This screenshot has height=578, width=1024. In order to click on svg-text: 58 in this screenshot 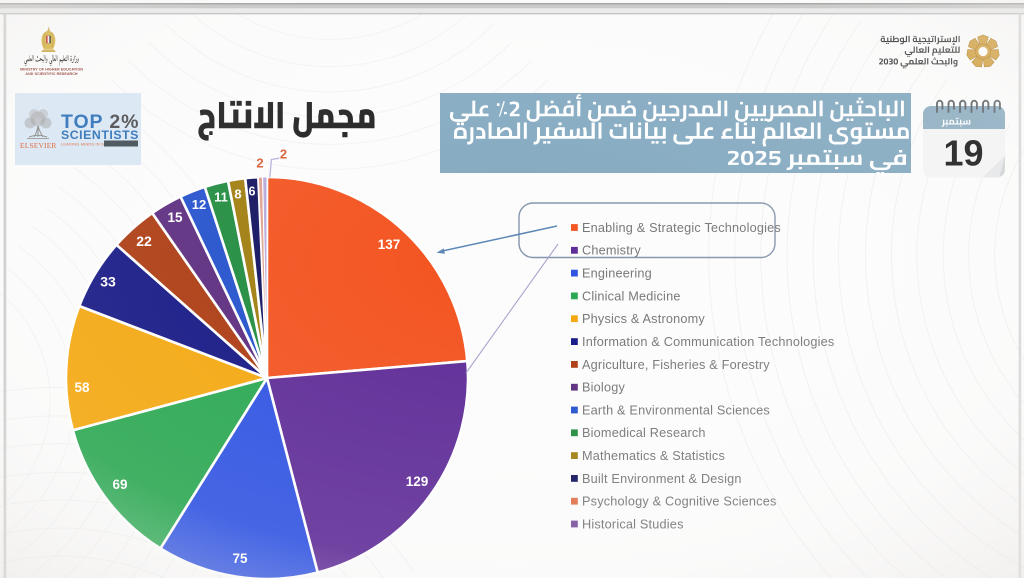, I will do `click(82, 387)`.